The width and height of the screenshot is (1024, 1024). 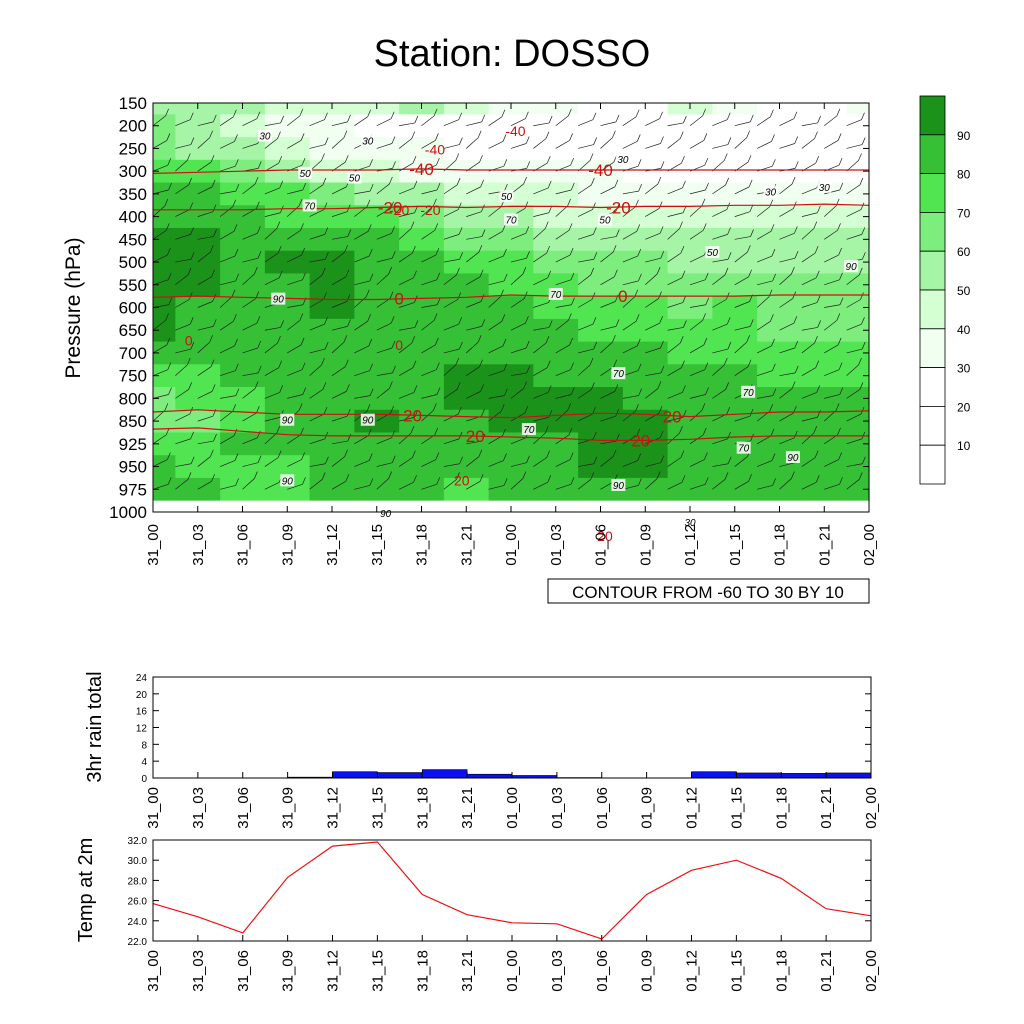 What do you see at coordinates (142, 678) in the screenshot?
I see `rain-y-tick-label: 24` at bounding box center [142, 678].